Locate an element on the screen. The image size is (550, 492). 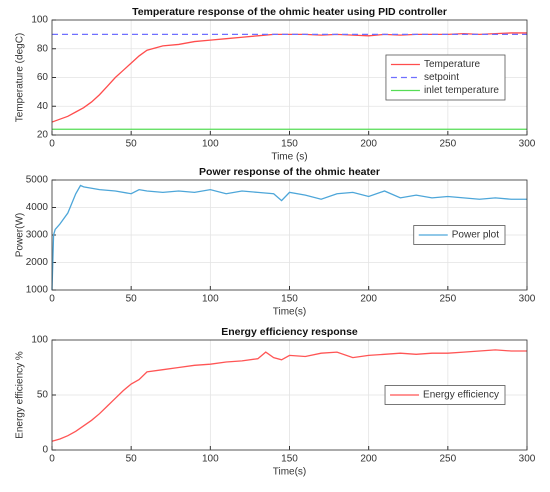
legend: Temperature setpoint inlet temperature is located at coordinates (445, 77).